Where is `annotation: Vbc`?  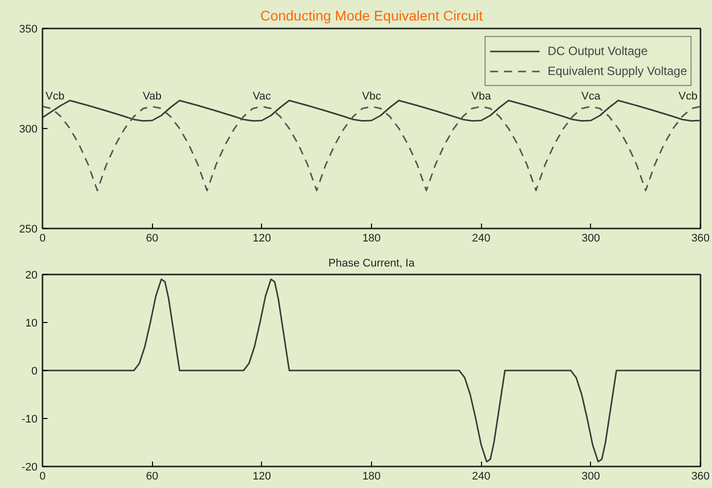 annotation: Vbc is located at coordinates (372, 96).